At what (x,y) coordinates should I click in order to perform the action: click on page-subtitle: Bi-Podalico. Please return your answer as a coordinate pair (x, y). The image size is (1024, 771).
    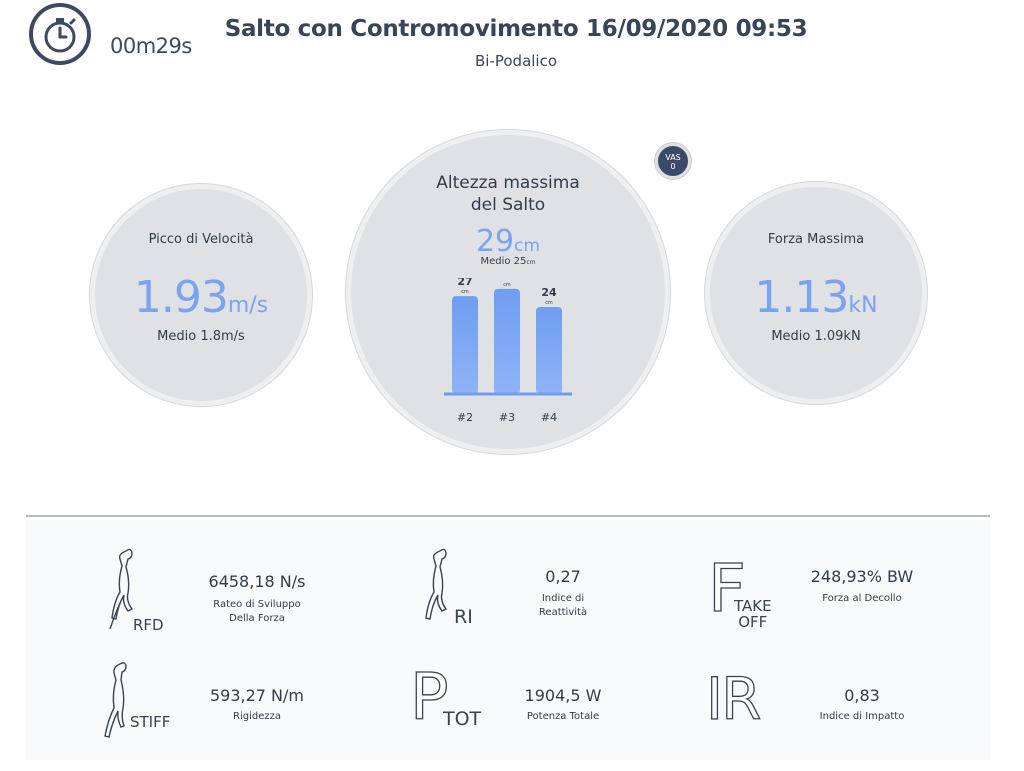
    Looking at the image, I should click on (516, 61).